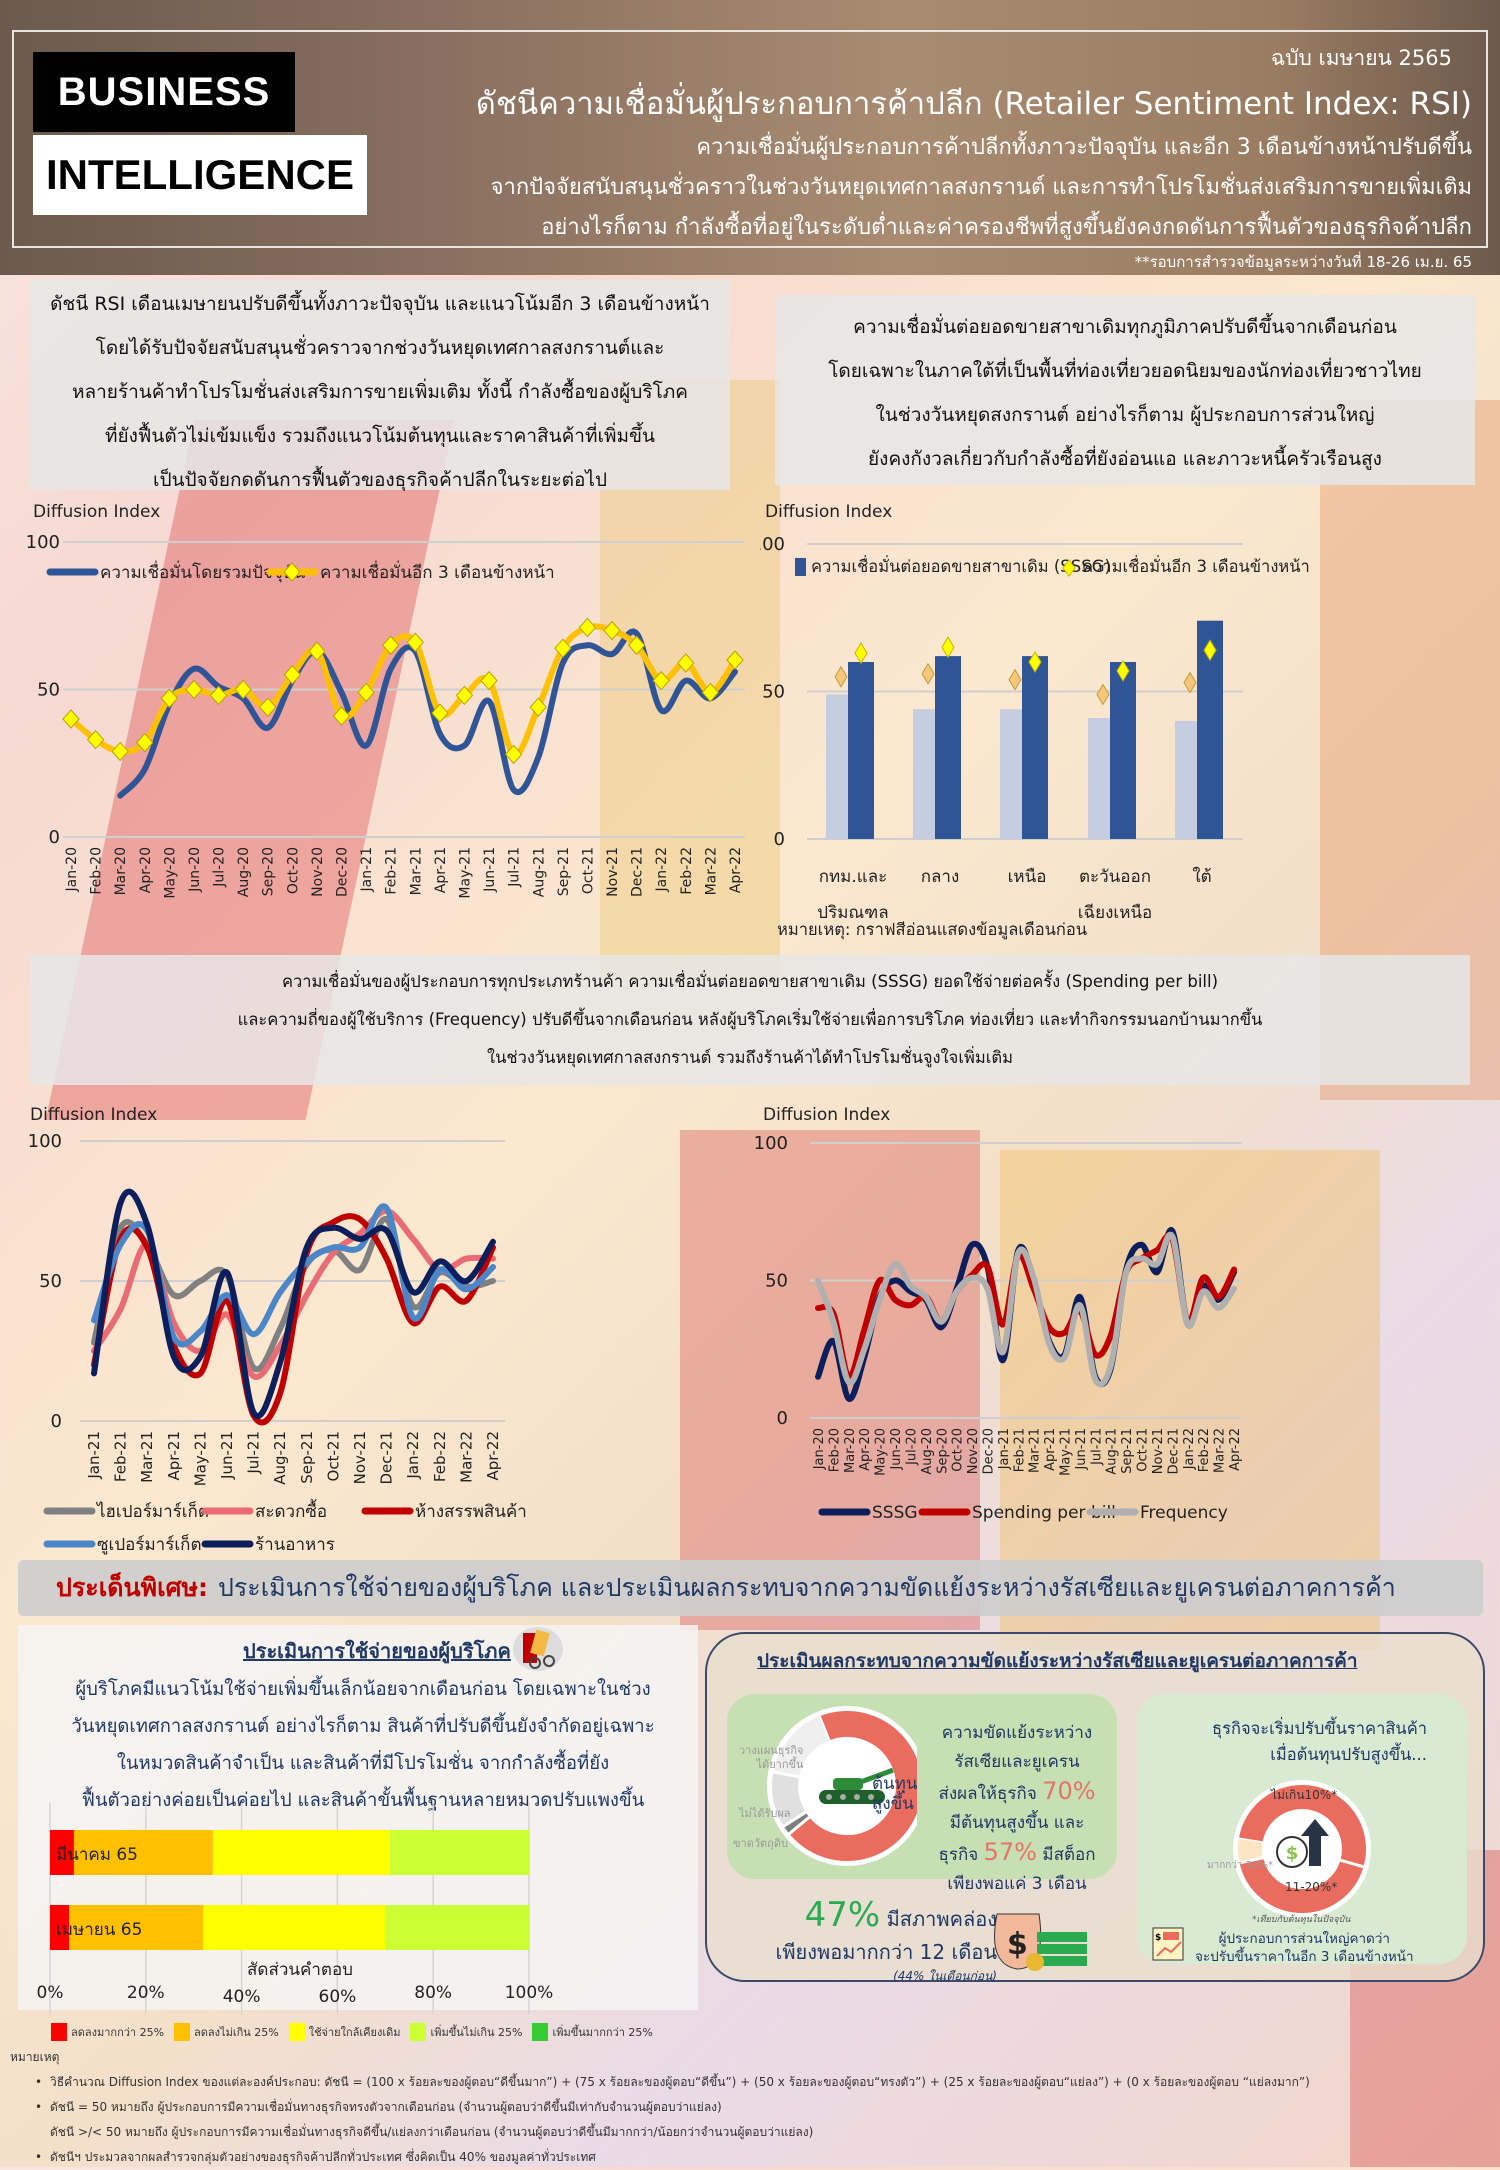  What do you see at coordinates (203, 571) in the screenshot?
I see `svg-text: ความเชื่อมั่นโดยรวมปัจจุบัน` at bounding box center [203, 571].